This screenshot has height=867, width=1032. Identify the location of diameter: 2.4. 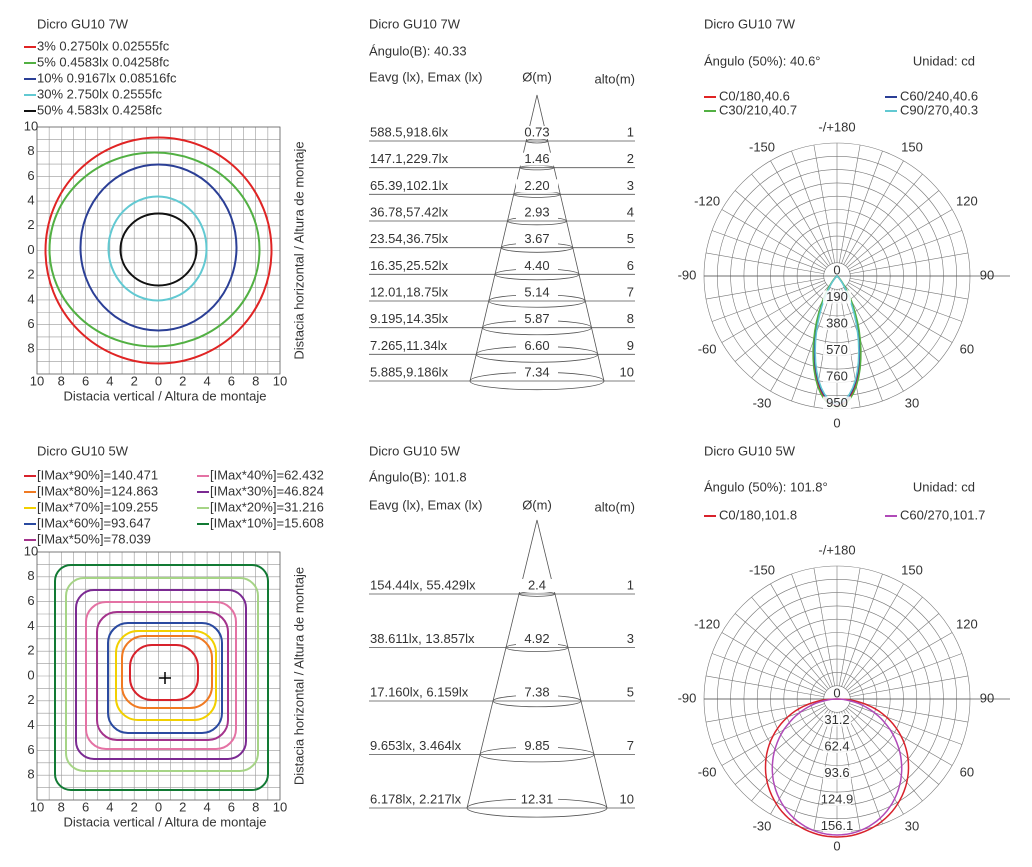
(537, 584).